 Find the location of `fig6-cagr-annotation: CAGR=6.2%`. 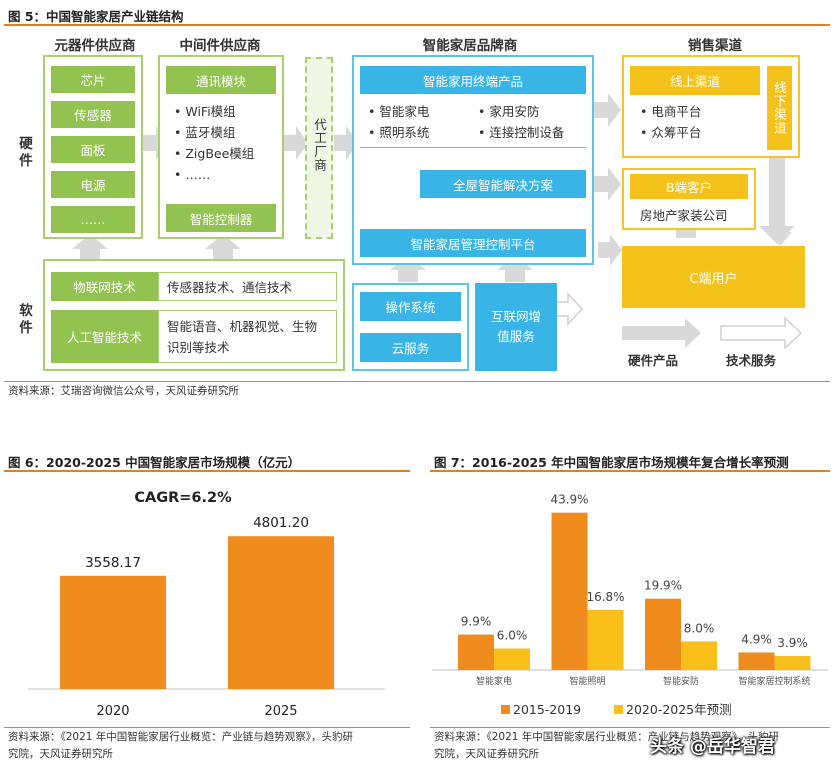

fig6-cagr-annotation: CAGR=6.2% is located at coordinates (183, 498).